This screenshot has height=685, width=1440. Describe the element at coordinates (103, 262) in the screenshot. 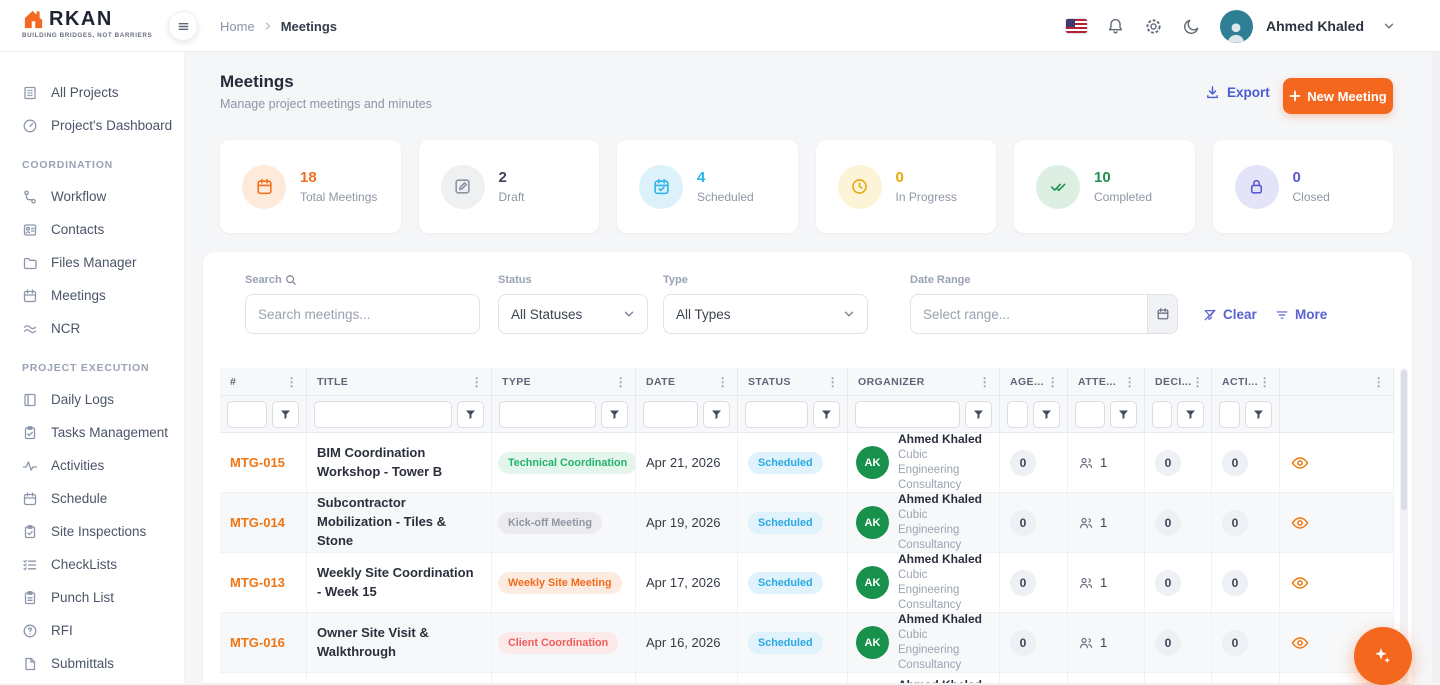

I see `sidebar-item-files-manager: Files Manager` at that location.